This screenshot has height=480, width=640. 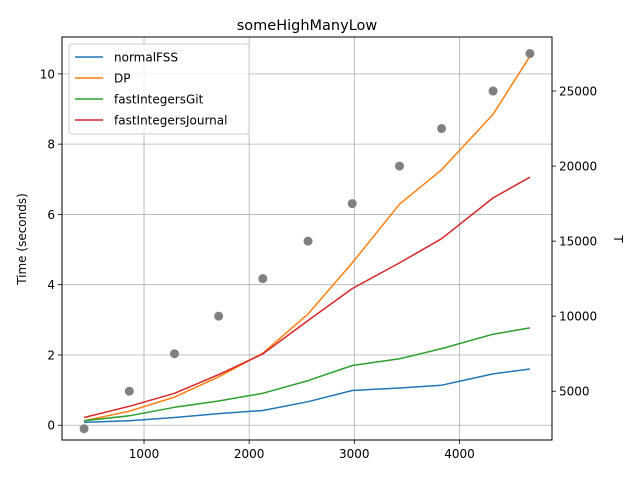 I want to click on legend-box, so click(x=159, y=89).